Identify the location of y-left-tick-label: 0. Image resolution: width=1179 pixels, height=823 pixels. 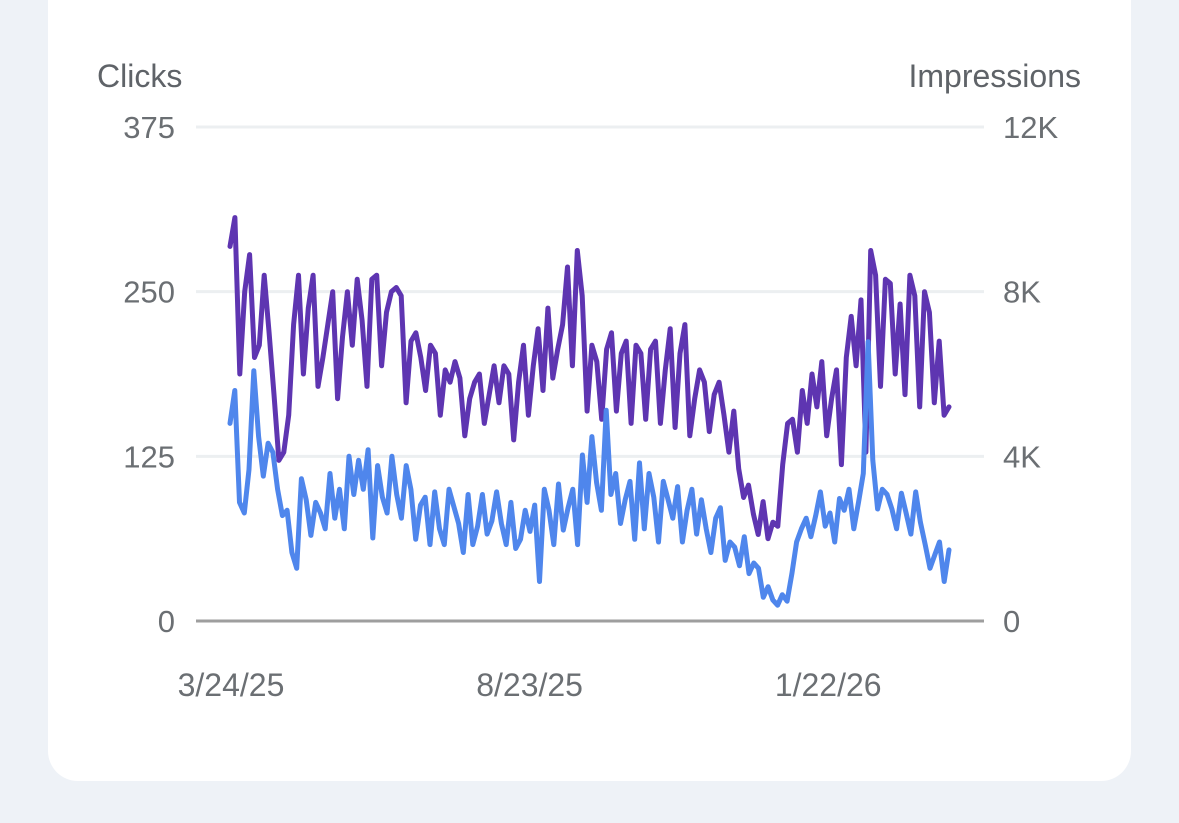
(166, 621).